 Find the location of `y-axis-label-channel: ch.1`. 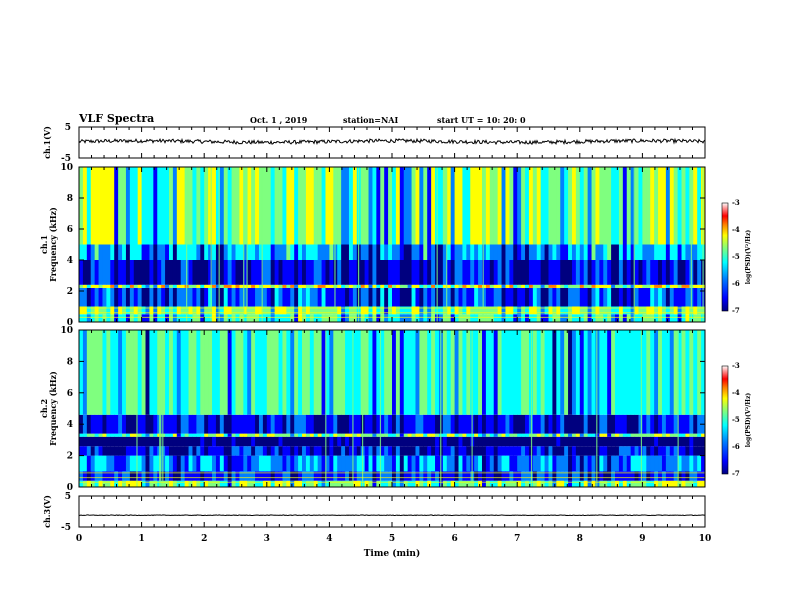

y-axis-label-channel: ch.1 is located at coordinates (44, 244).